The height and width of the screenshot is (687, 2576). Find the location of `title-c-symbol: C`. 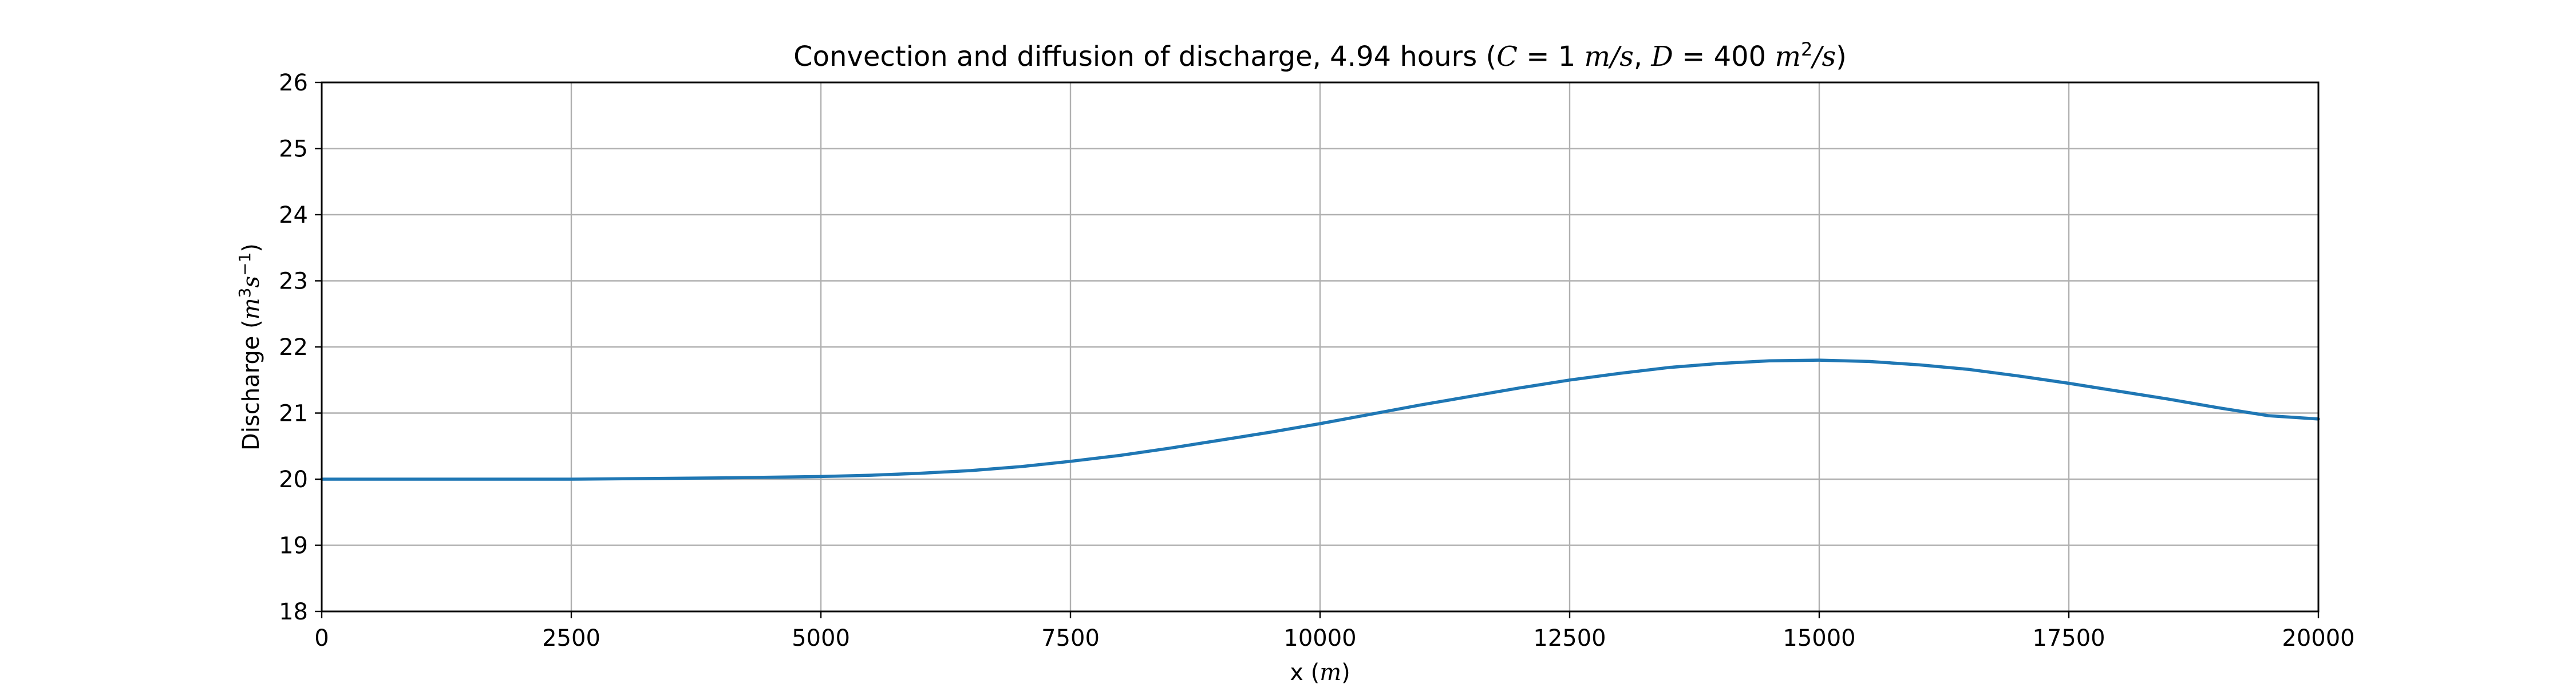

title-c-symbol: C is located at coordinates (1507, 57).